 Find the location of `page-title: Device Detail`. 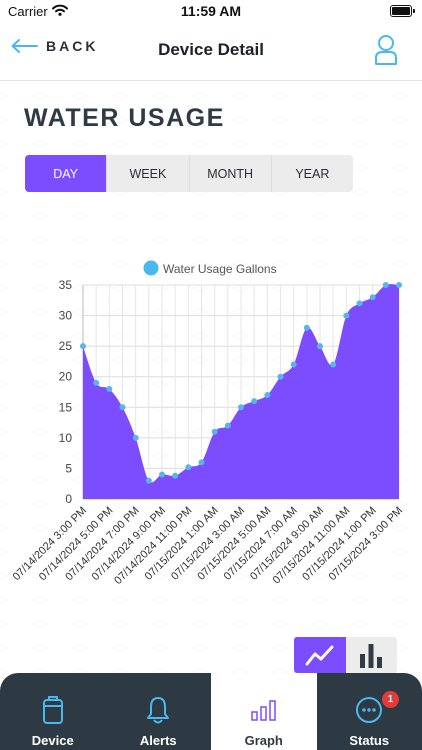

page-title: Device Detail is located at coordinates (211, 49).